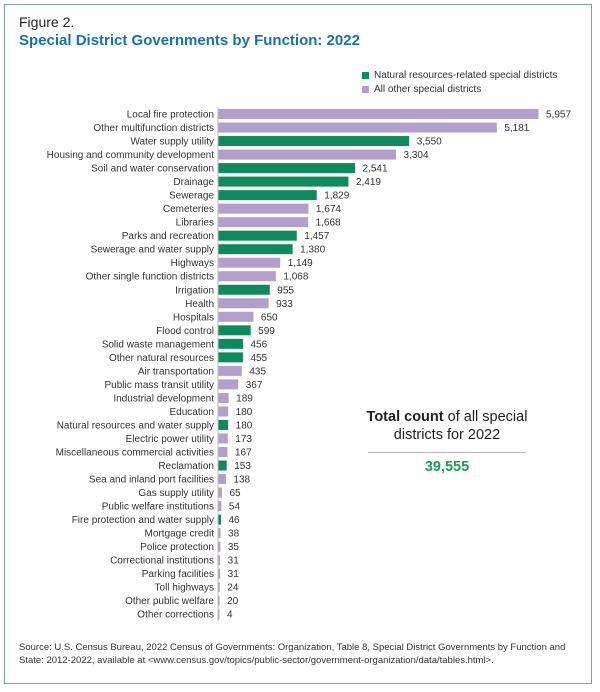 The image size is (600, 692). Describe the element at coordinates (195, 223) in the screenshot. I see `category-label-8: Libraries` at that location.